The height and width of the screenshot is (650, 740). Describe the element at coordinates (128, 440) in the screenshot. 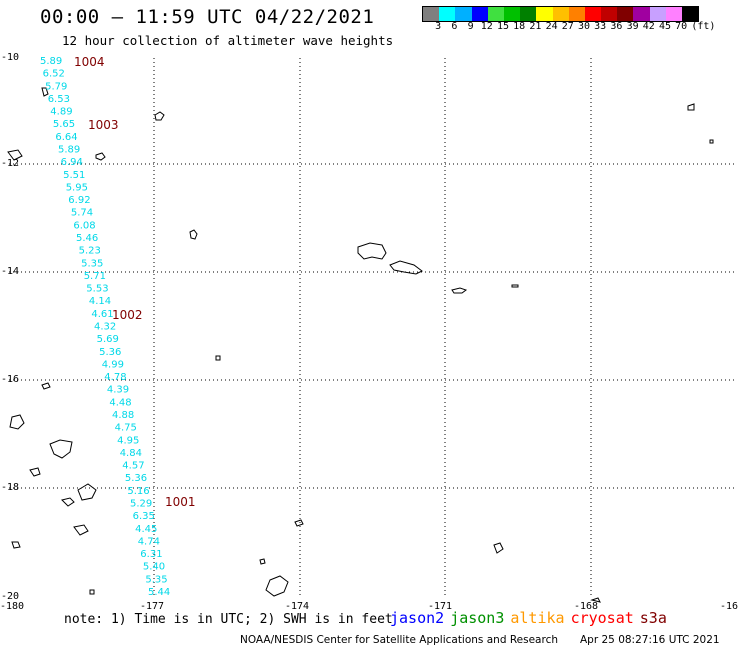

I see `wave-height-value: 4.95` at that location.